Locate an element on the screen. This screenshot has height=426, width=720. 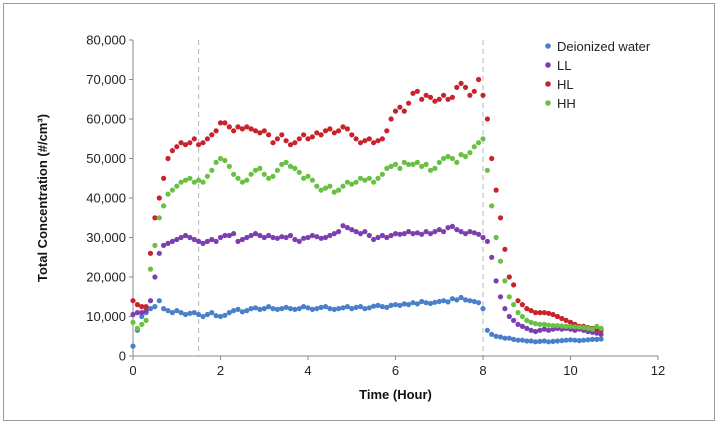
legend-marker-hl is located at coordinates (548, 84).